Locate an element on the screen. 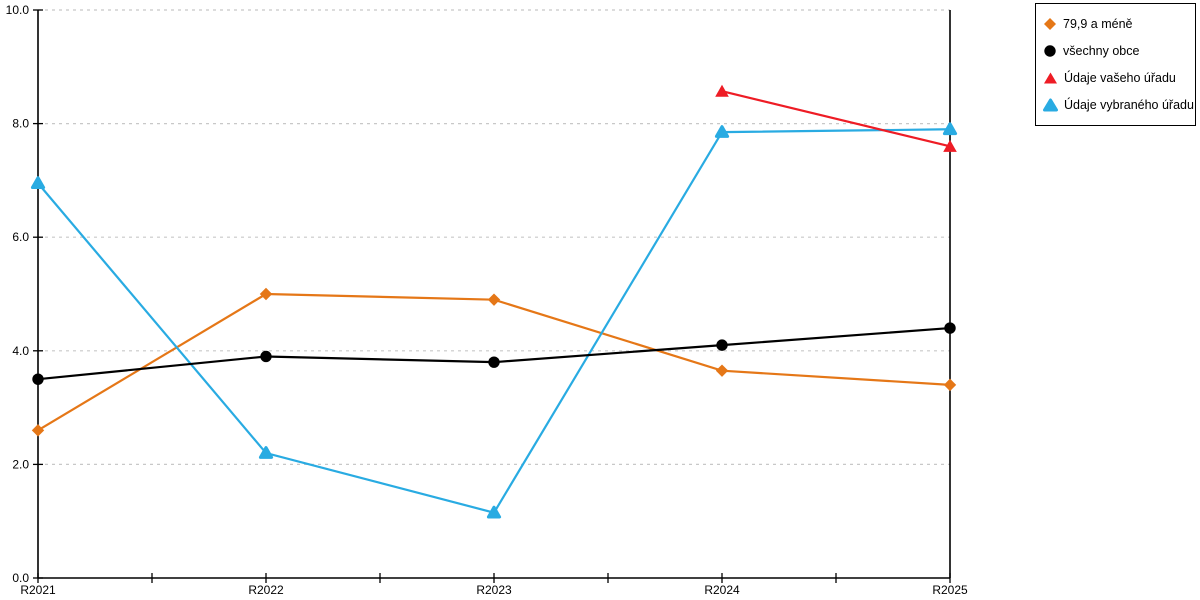 This screenshot has height=600, width=1200. legend-item-79-9-a-mene: 79,9 a méně is located at coordinates (1117, 24).